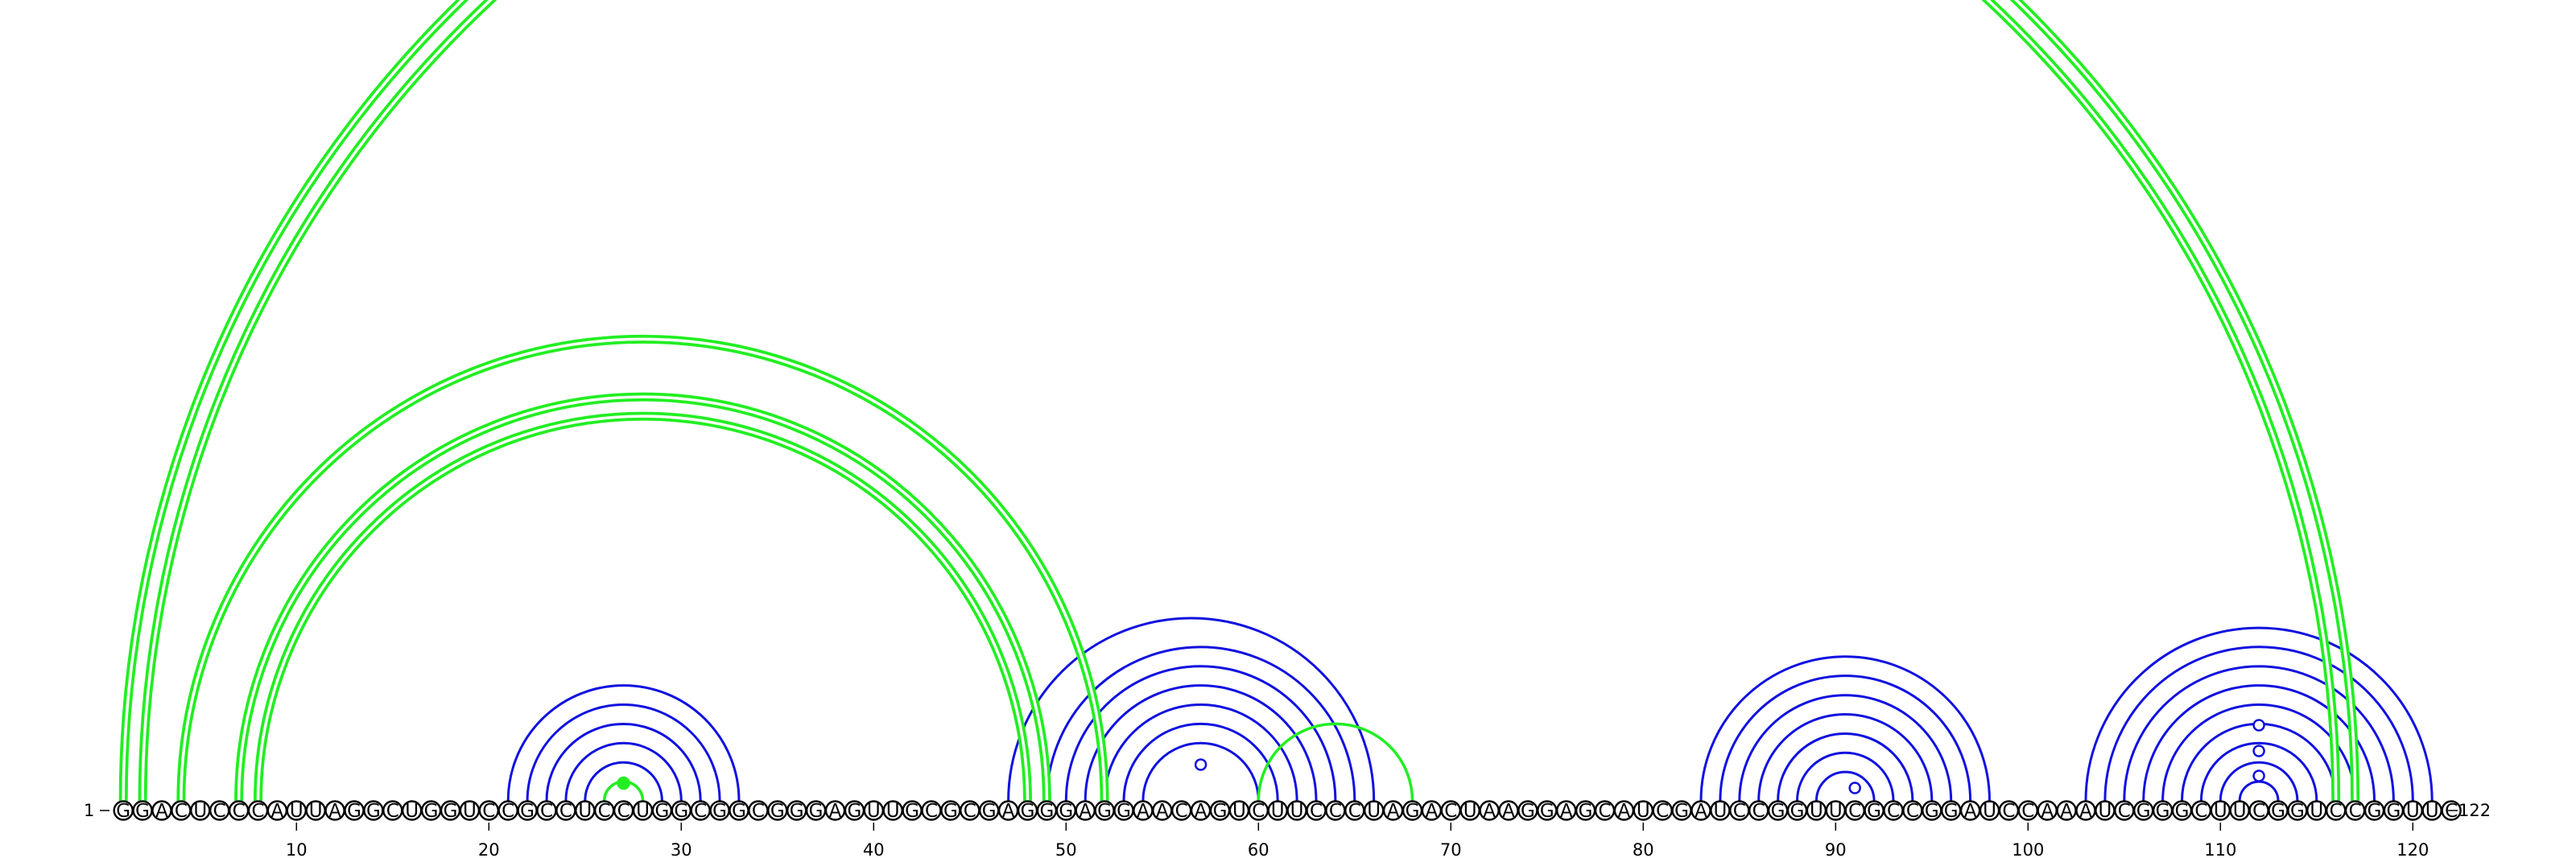 This screenshot has width=2576, height=858. I want to click on filled-pair-marker, so click(623, 783).